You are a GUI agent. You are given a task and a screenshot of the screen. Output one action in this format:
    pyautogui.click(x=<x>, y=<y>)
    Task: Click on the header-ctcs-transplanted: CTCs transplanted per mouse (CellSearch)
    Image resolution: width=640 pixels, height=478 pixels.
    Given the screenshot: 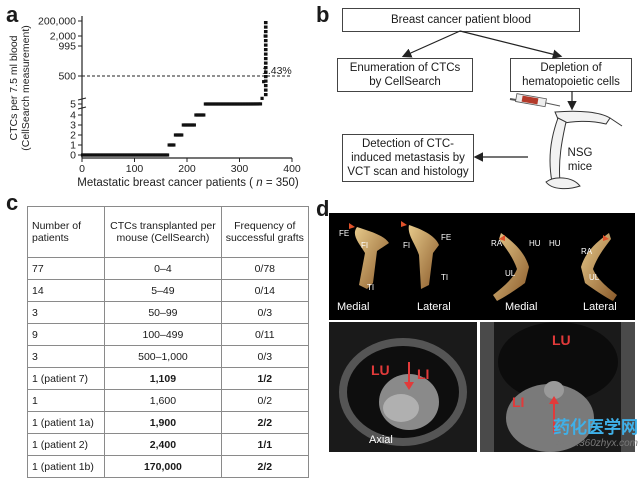 What is the action you would take?
    pyautogui.click(x=163, y=232)
    